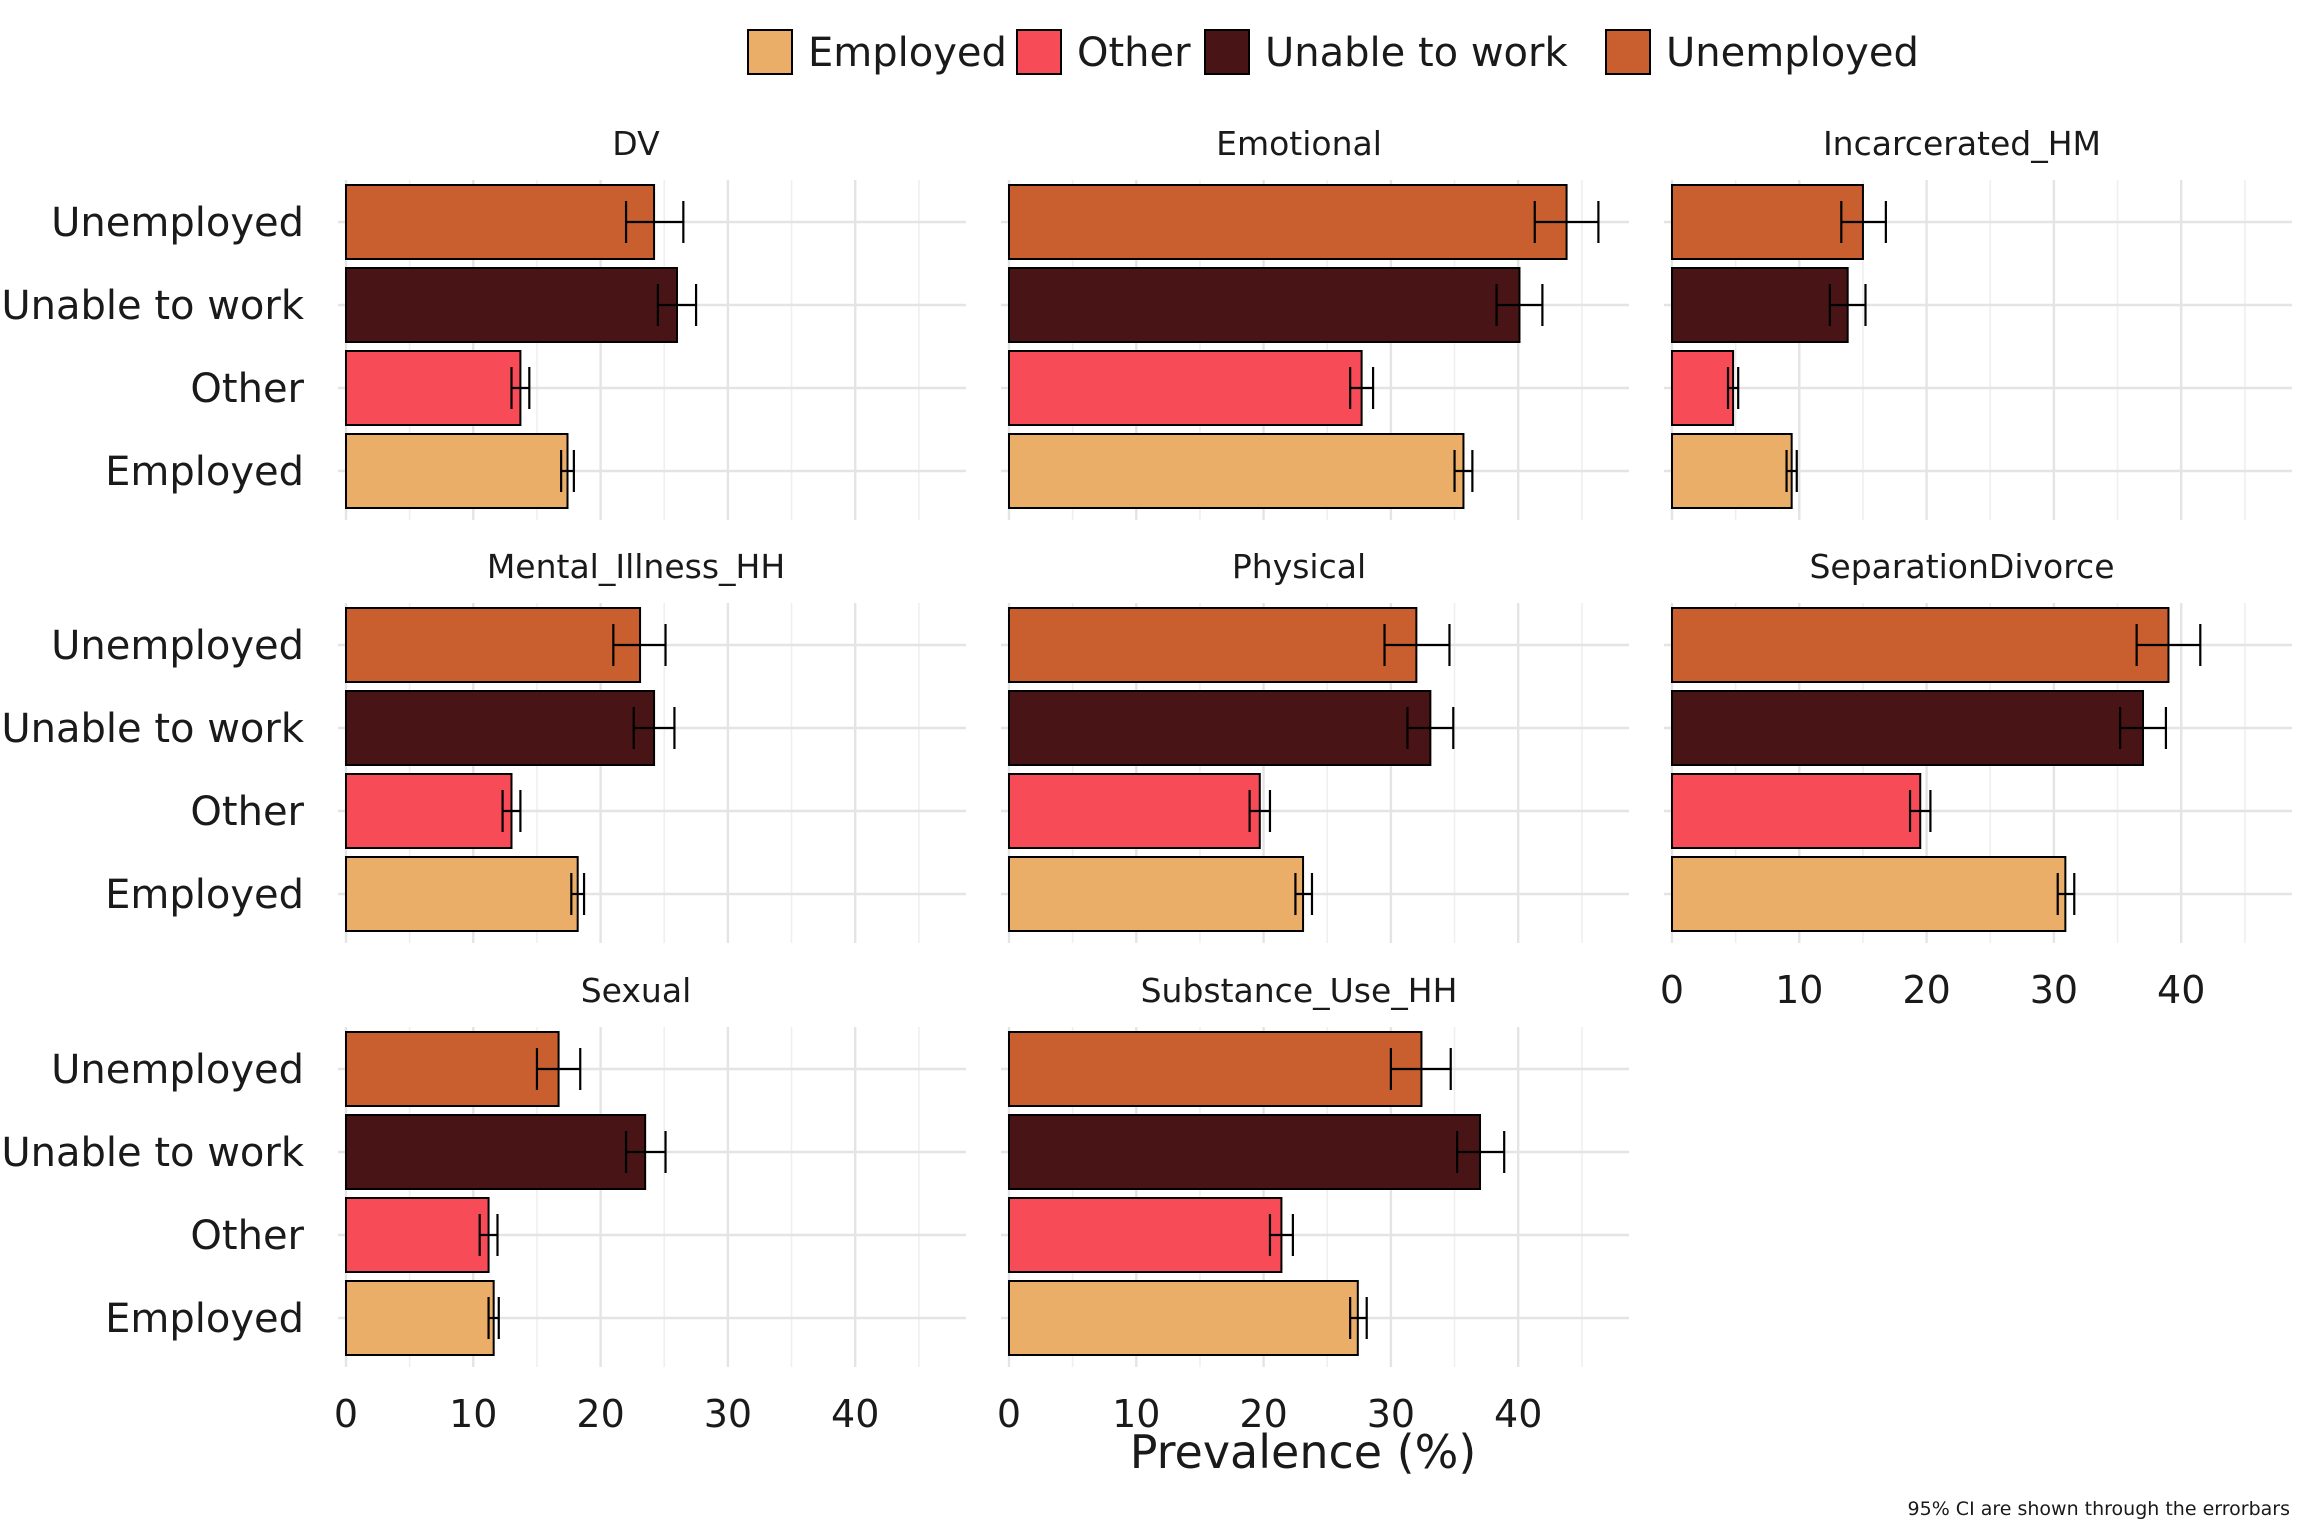 The width and height of the screenshot is (2304, 1536). I want to click on facet-panel: DV Unemployed Unable to work Other Employed, so click(483, 322).